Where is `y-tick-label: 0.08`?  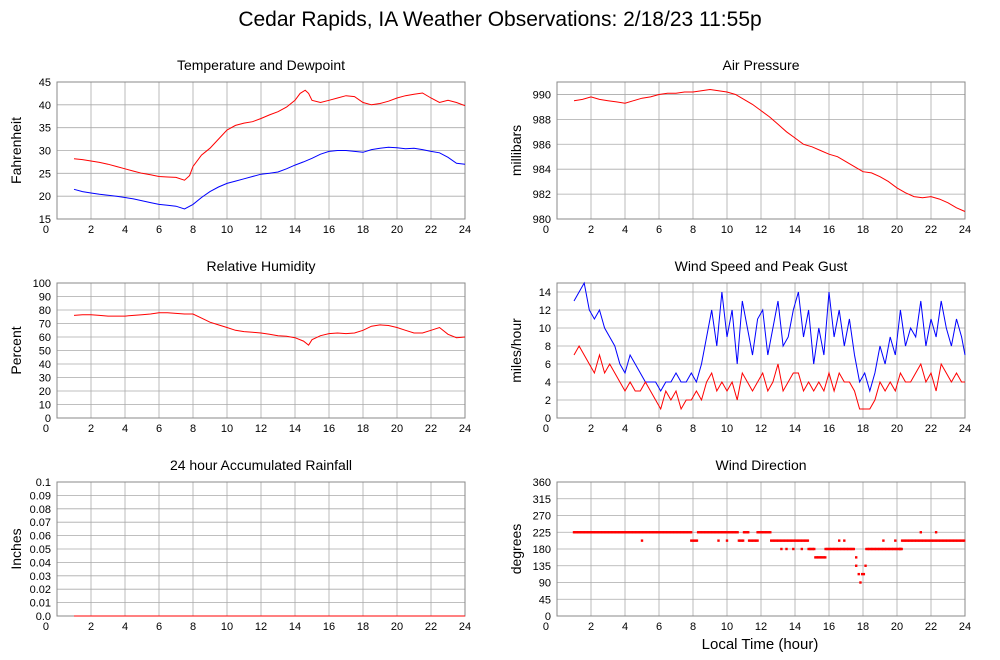 y-tick-label: 0.08 is located at coordinates (40, 510).